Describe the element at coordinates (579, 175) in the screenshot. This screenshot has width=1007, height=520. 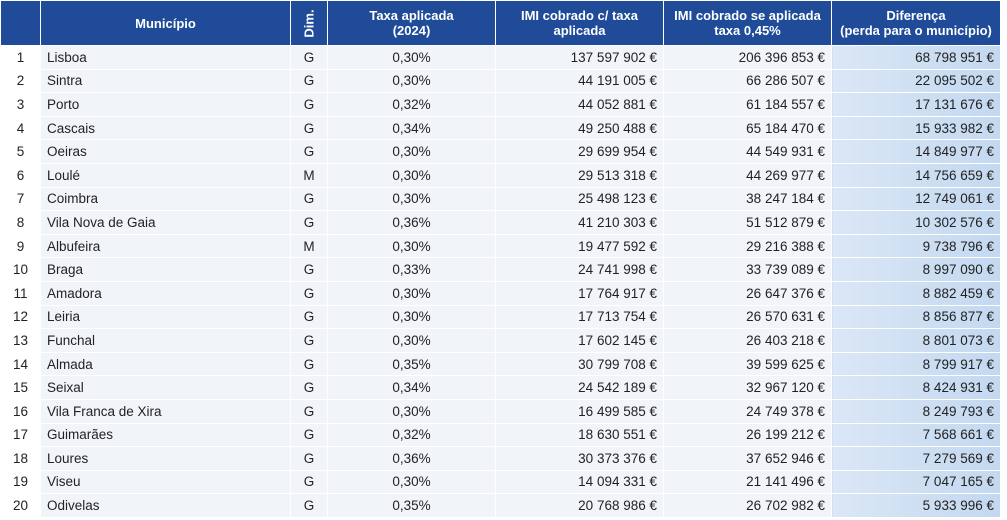
I see `table-cell: 29 513 318 €` at that location.